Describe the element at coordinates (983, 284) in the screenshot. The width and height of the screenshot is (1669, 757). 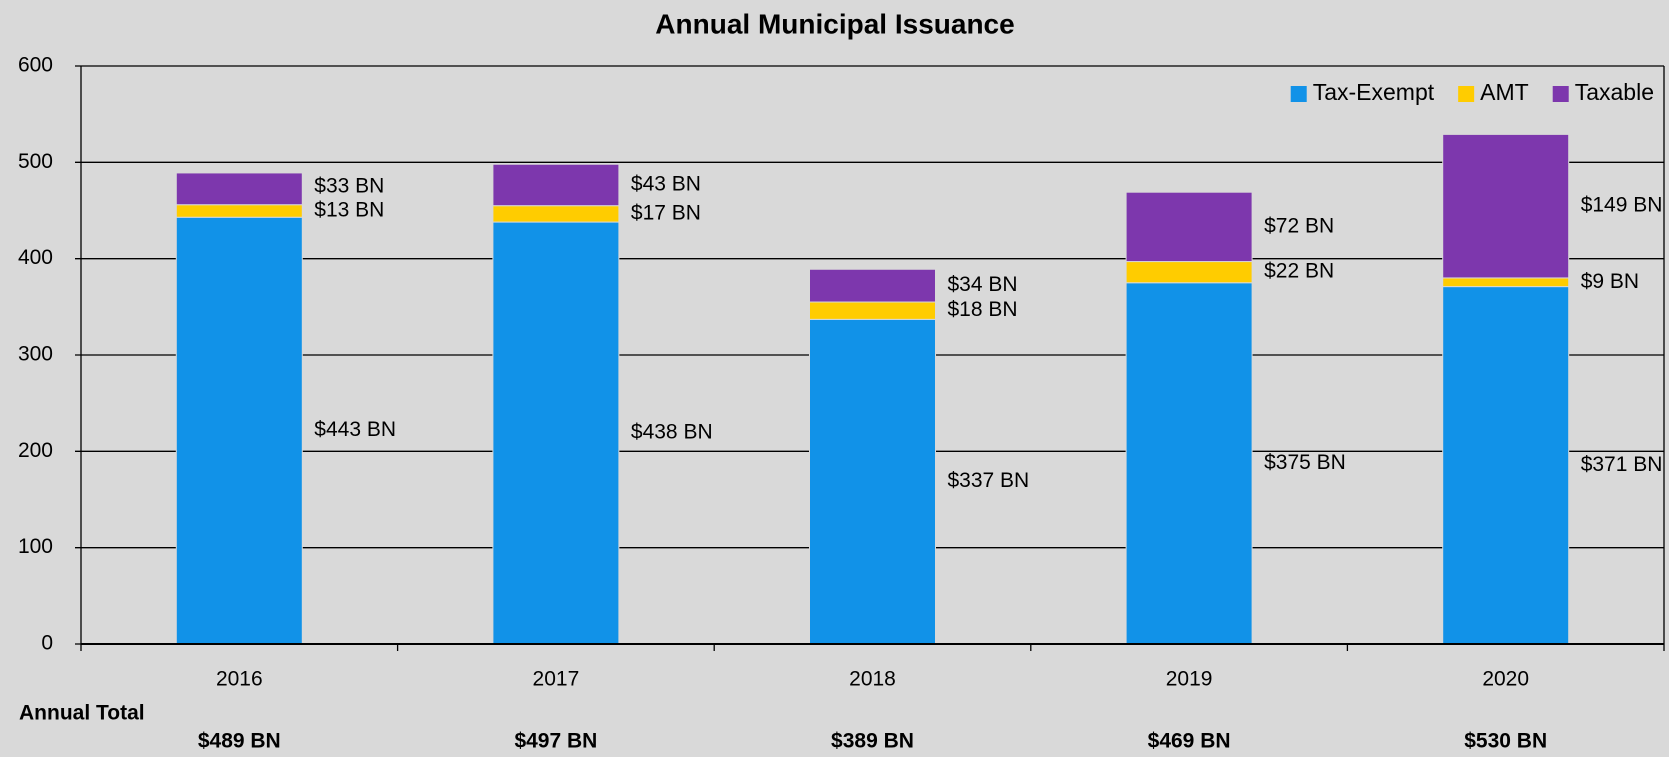
I see `data-label: $34 BN` at that location.